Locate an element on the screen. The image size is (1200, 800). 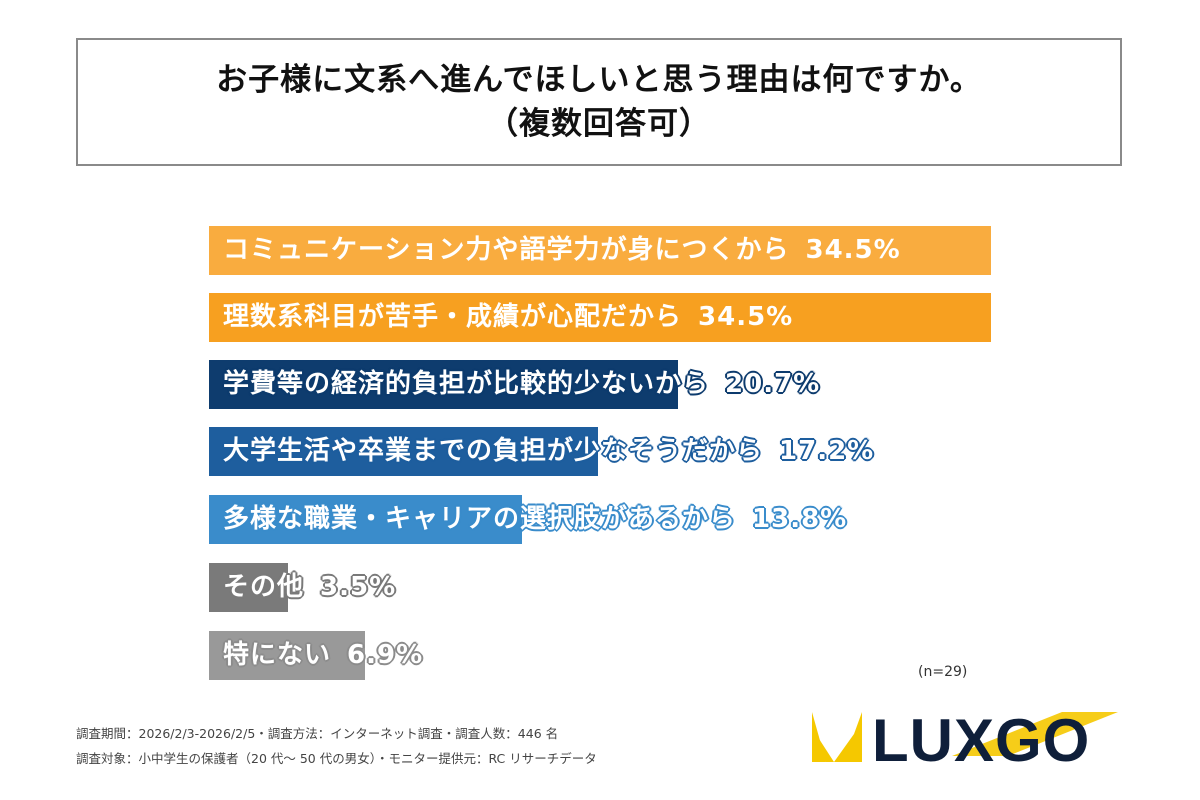
category-label: 大学生活や卒業までの負担が少なそうだから is located at coordinates (493, 451).